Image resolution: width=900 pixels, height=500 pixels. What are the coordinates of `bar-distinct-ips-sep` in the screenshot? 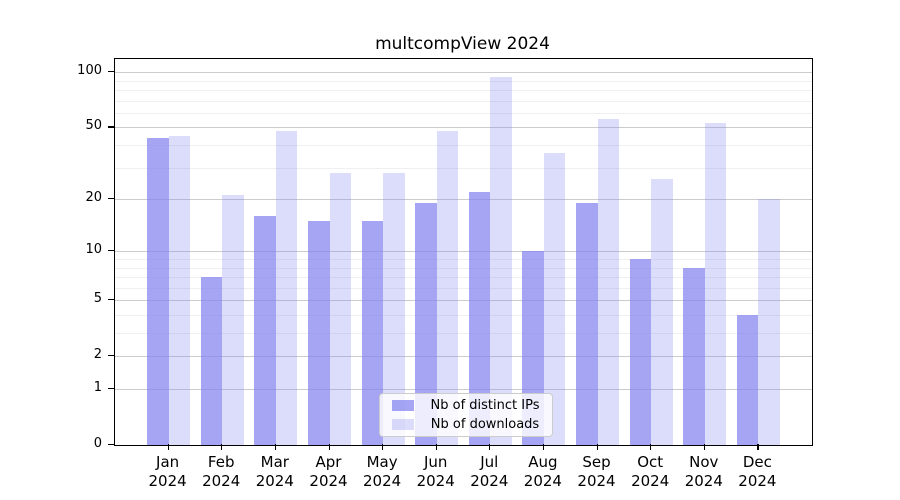 It's located at (587, 324).